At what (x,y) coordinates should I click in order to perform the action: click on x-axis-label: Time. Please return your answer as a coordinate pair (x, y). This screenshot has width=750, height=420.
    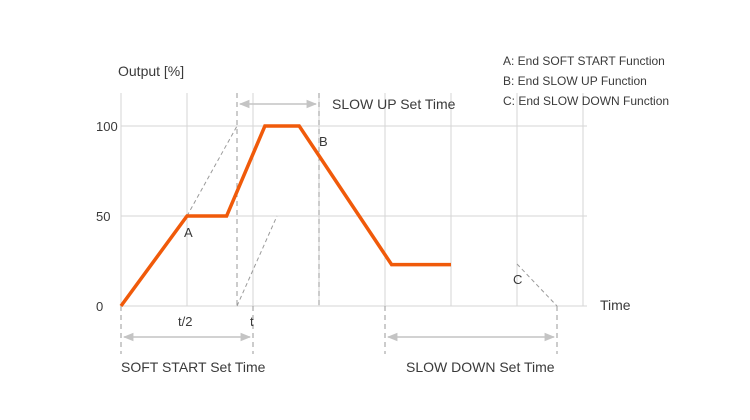
    Looking at the image, I should click on (615, 305).